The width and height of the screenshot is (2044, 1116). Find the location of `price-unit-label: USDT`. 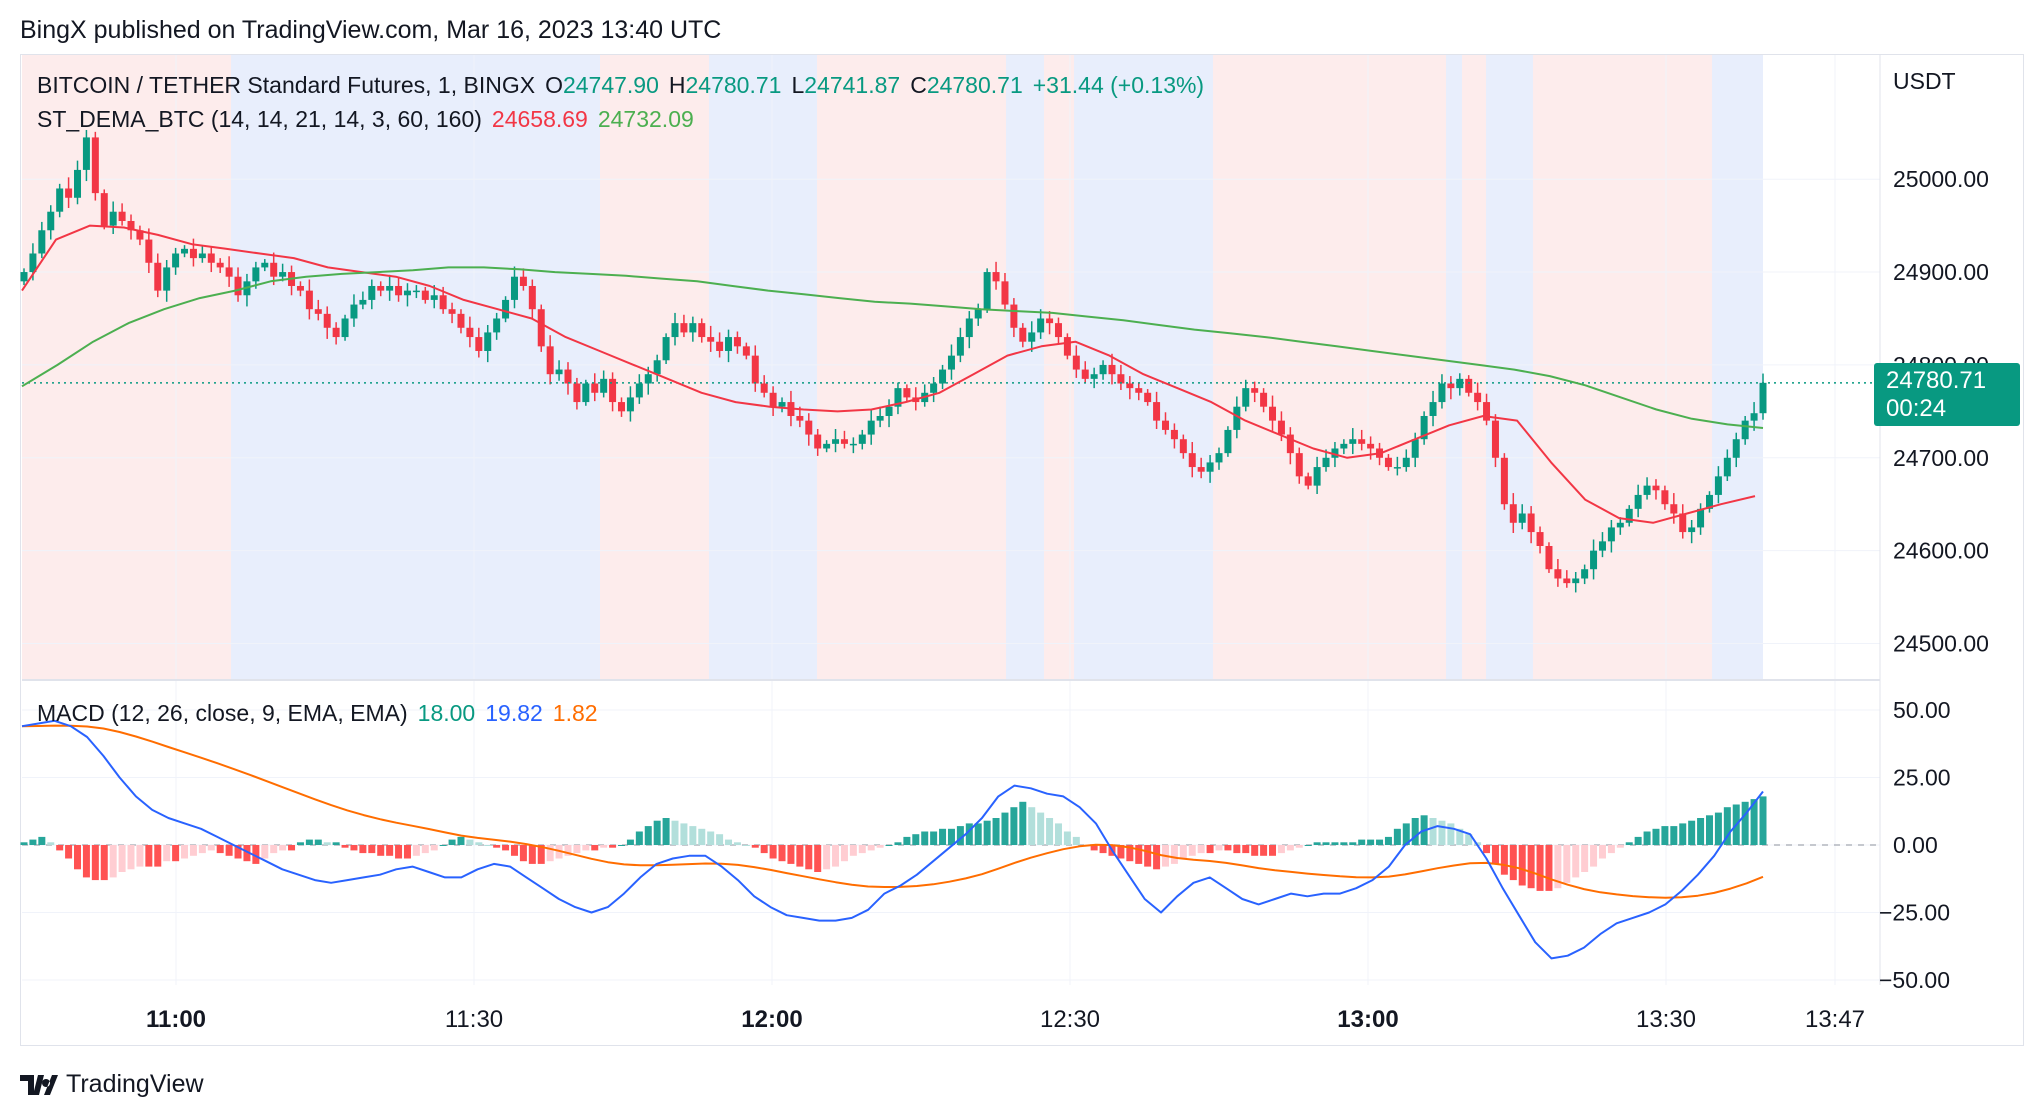

price-unit-label: USDT is located at coordinates (1924, 81).